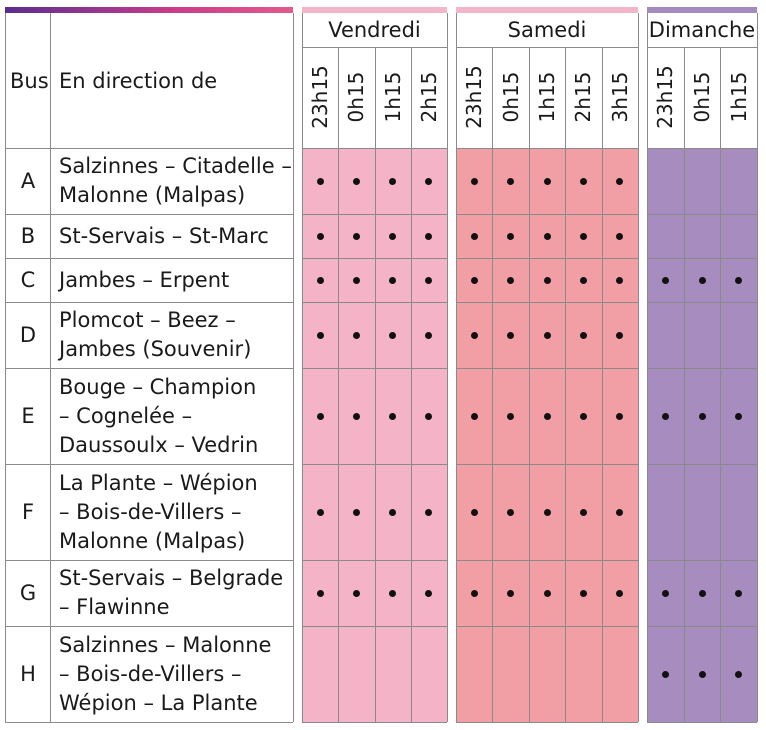 The height and width of the screenshot is (730, 766). Describe the element at coordinates (28, 280) in the screenshot. I see `bus-letter: C` at that location.